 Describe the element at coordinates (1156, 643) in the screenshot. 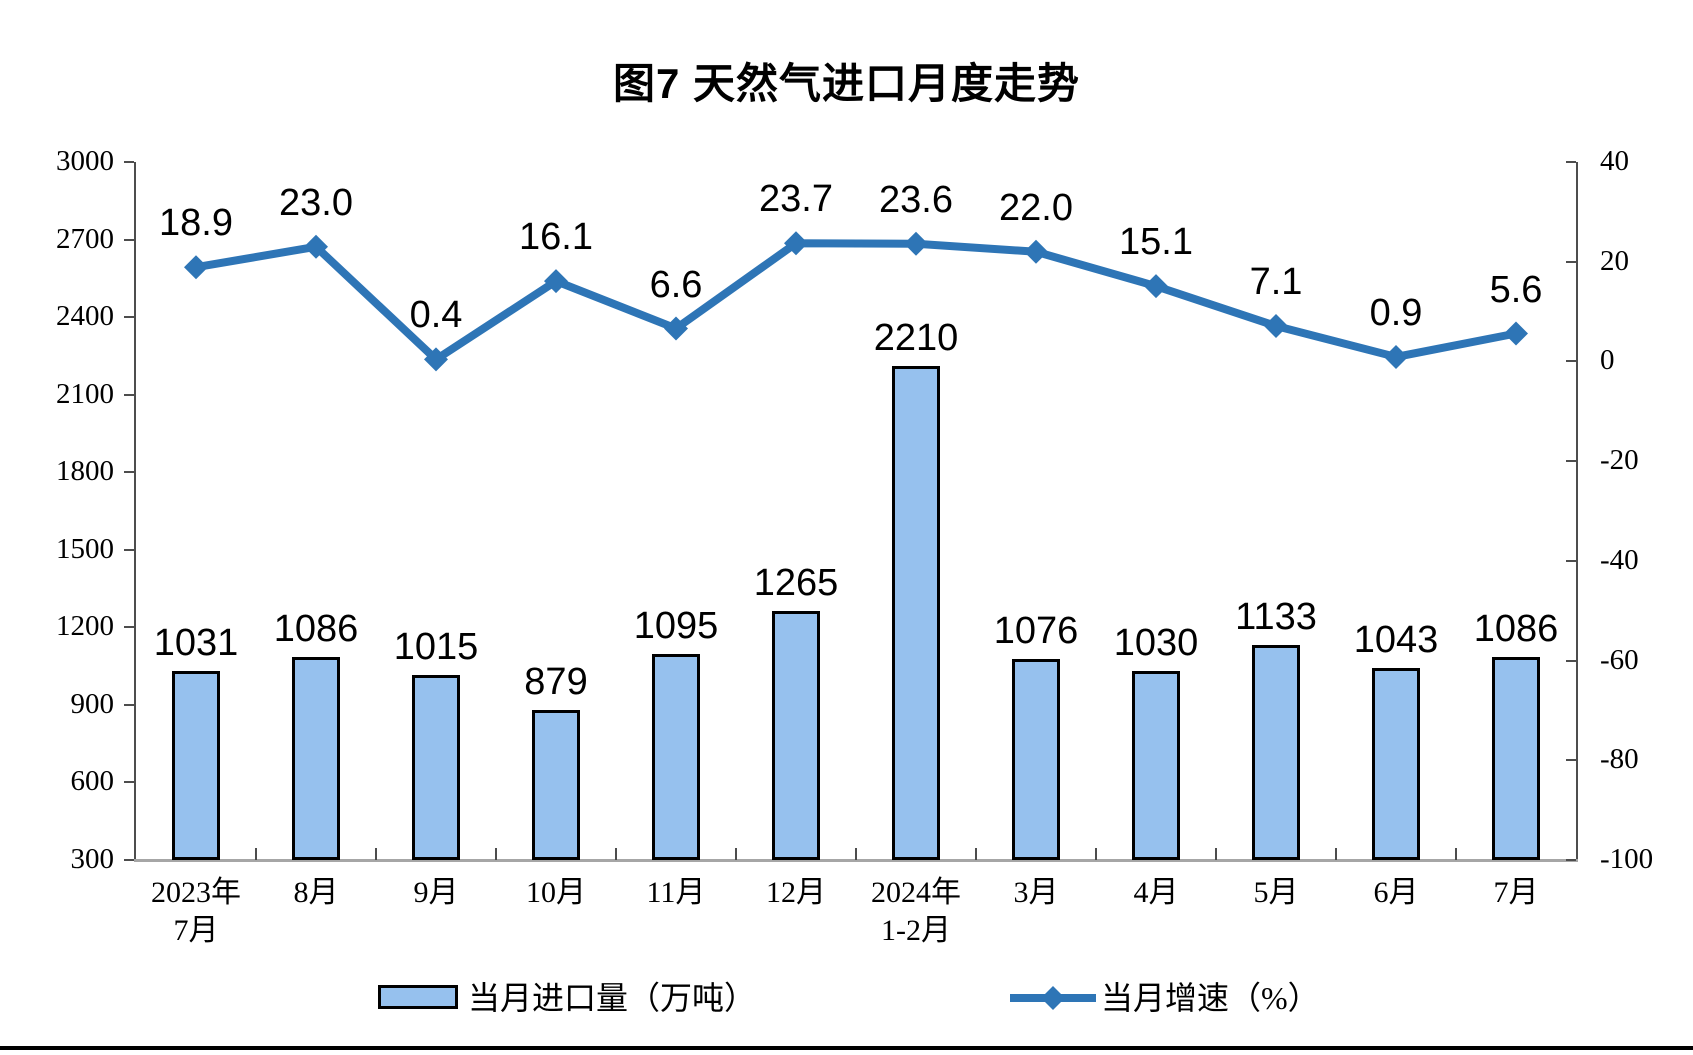

I see `bar-value-label: 1030` at that location.